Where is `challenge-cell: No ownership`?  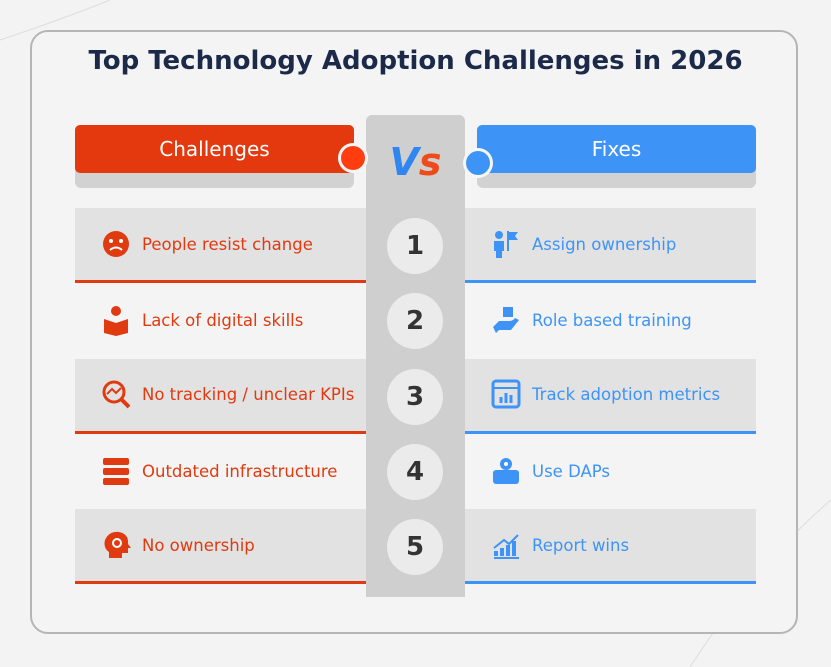
challenge-cell: No ownership is located at coordinates (220, 547).